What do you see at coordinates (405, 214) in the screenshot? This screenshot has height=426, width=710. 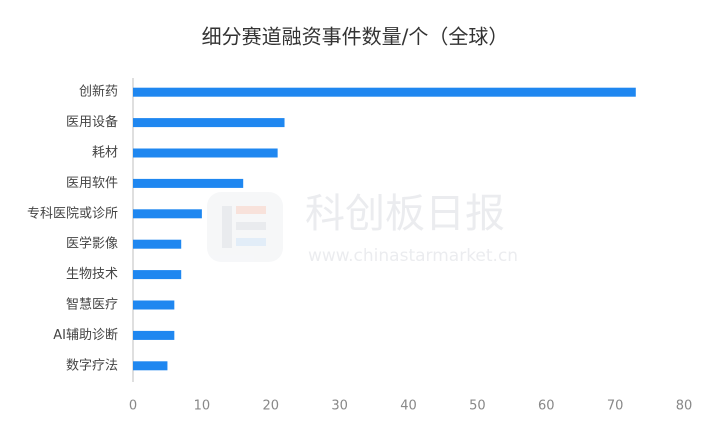 I see `watermark-name: 科创板日报` at bounding box center [405, 214].